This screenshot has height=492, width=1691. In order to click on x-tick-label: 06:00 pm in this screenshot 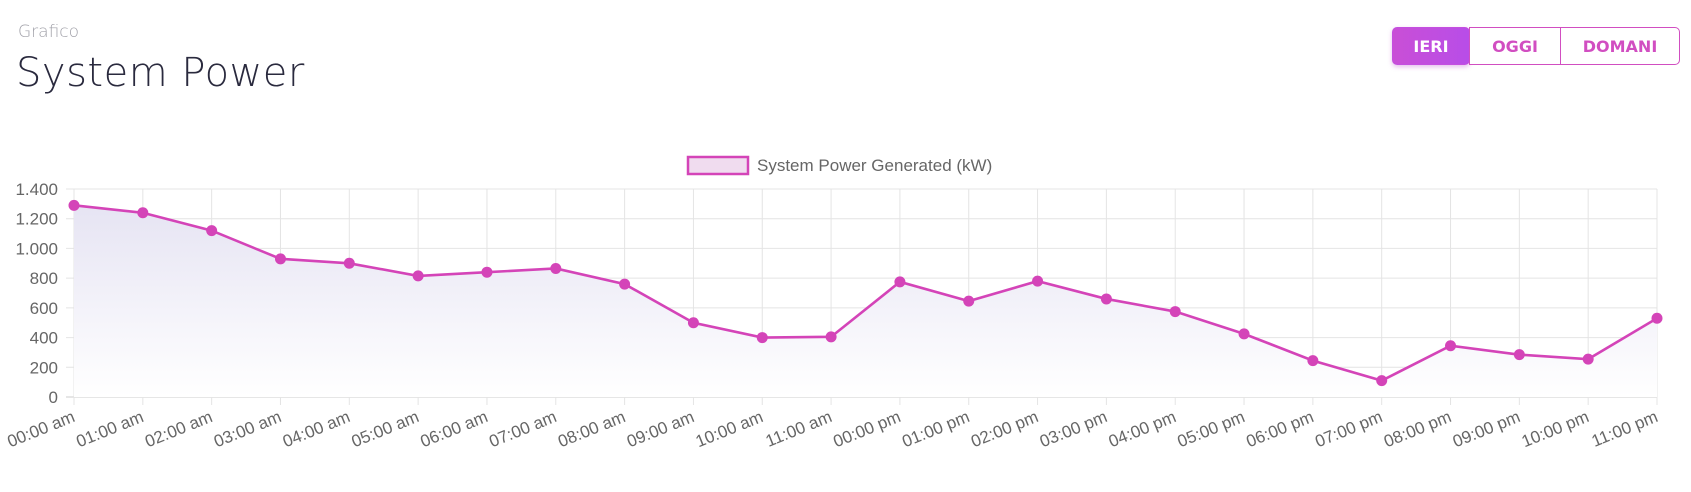, I will do `click(1280, 429)`.